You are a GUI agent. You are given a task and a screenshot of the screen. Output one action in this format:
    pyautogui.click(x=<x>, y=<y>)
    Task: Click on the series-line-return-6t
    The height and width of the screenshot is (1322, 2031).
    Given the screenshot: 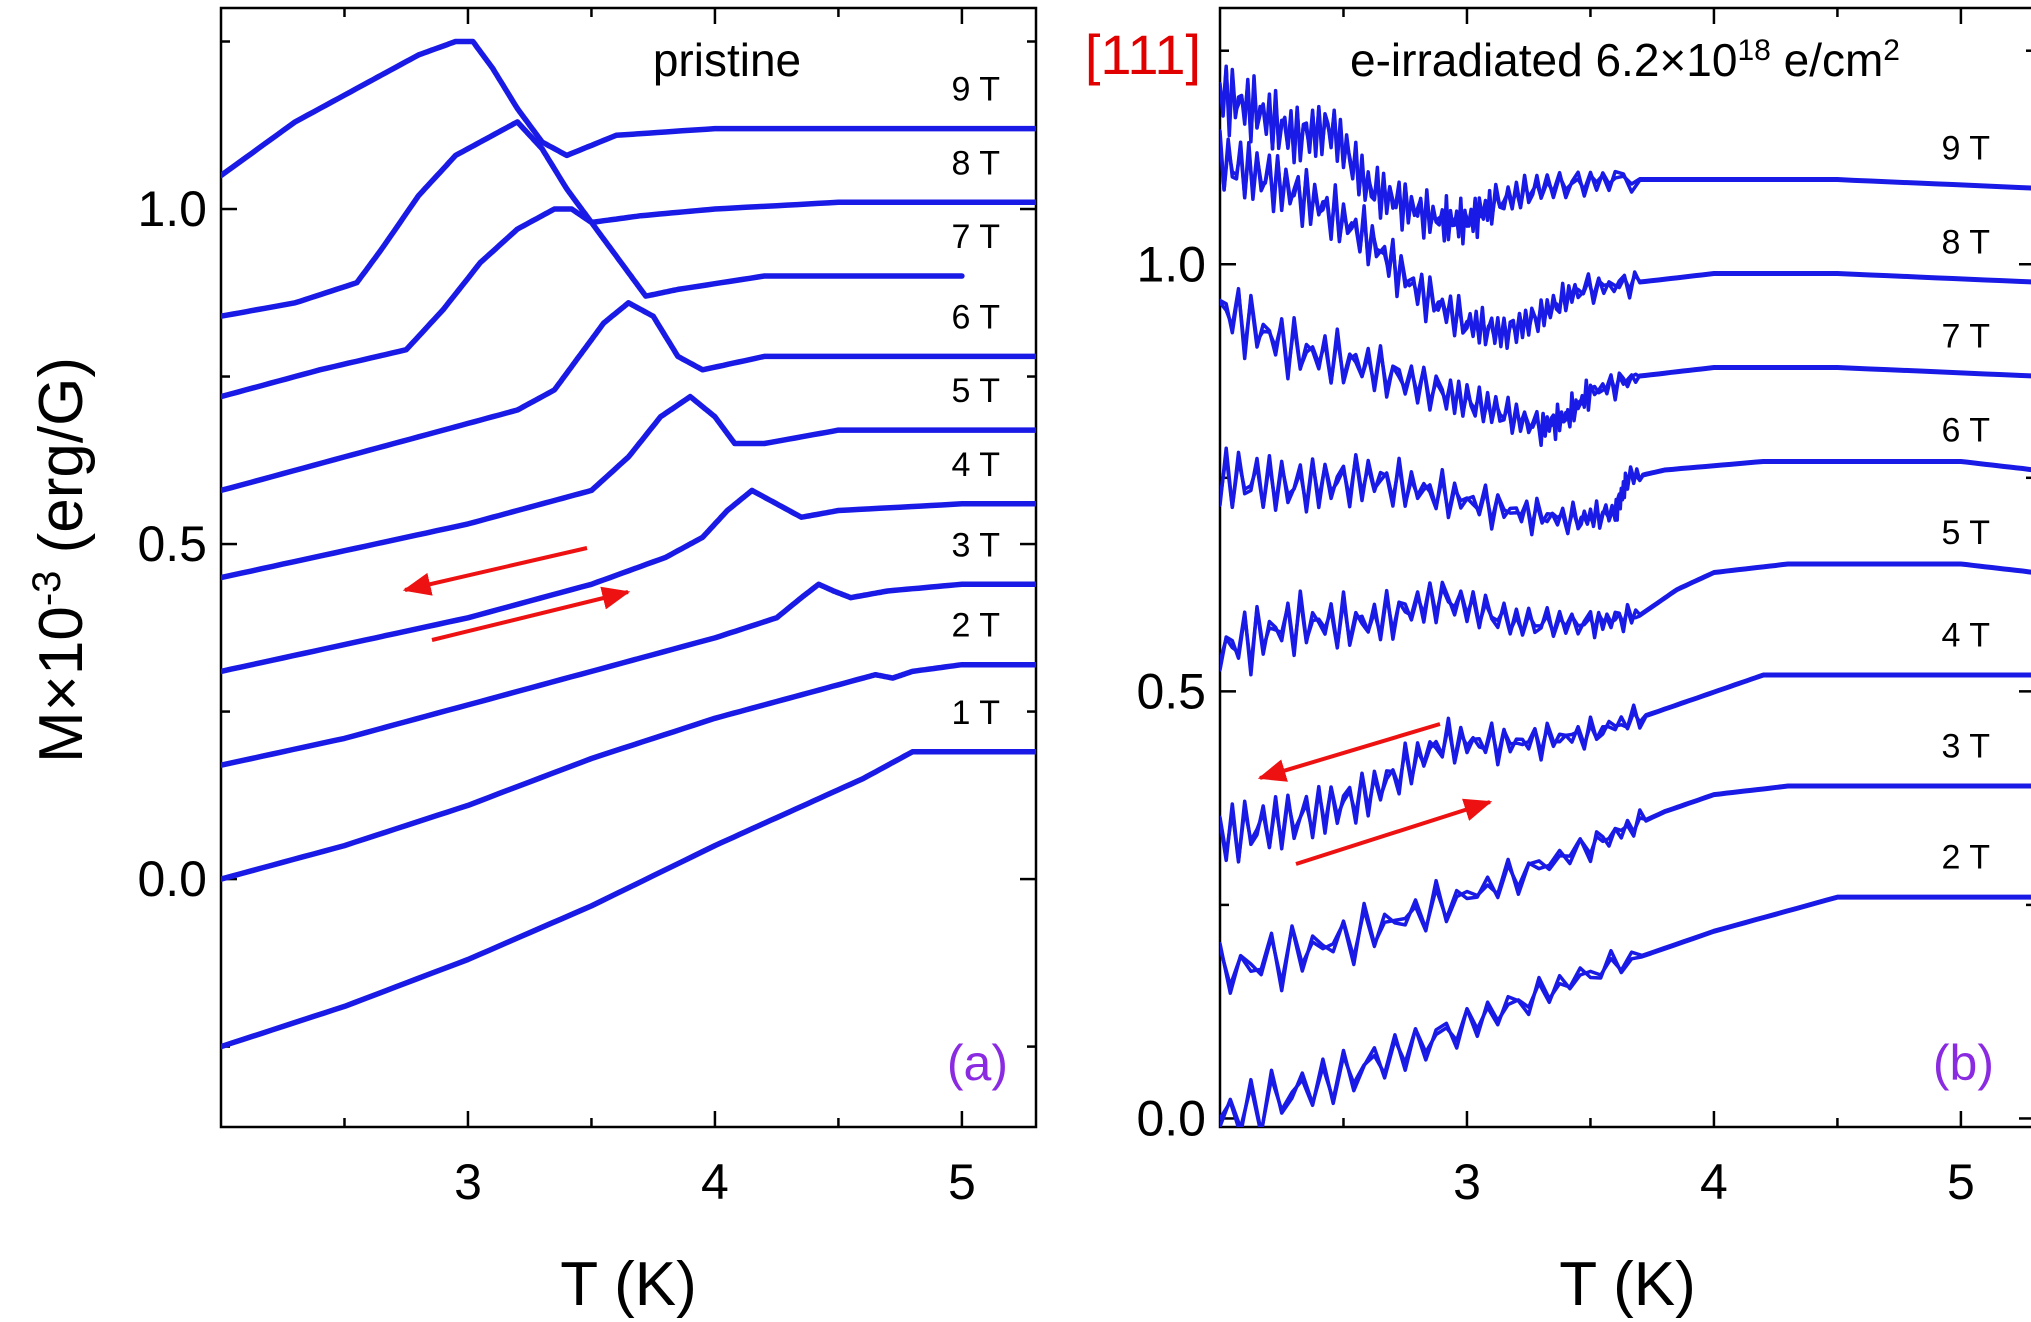 What is the action you would take?
    pyautogui.click(x=1625, y=493)
    